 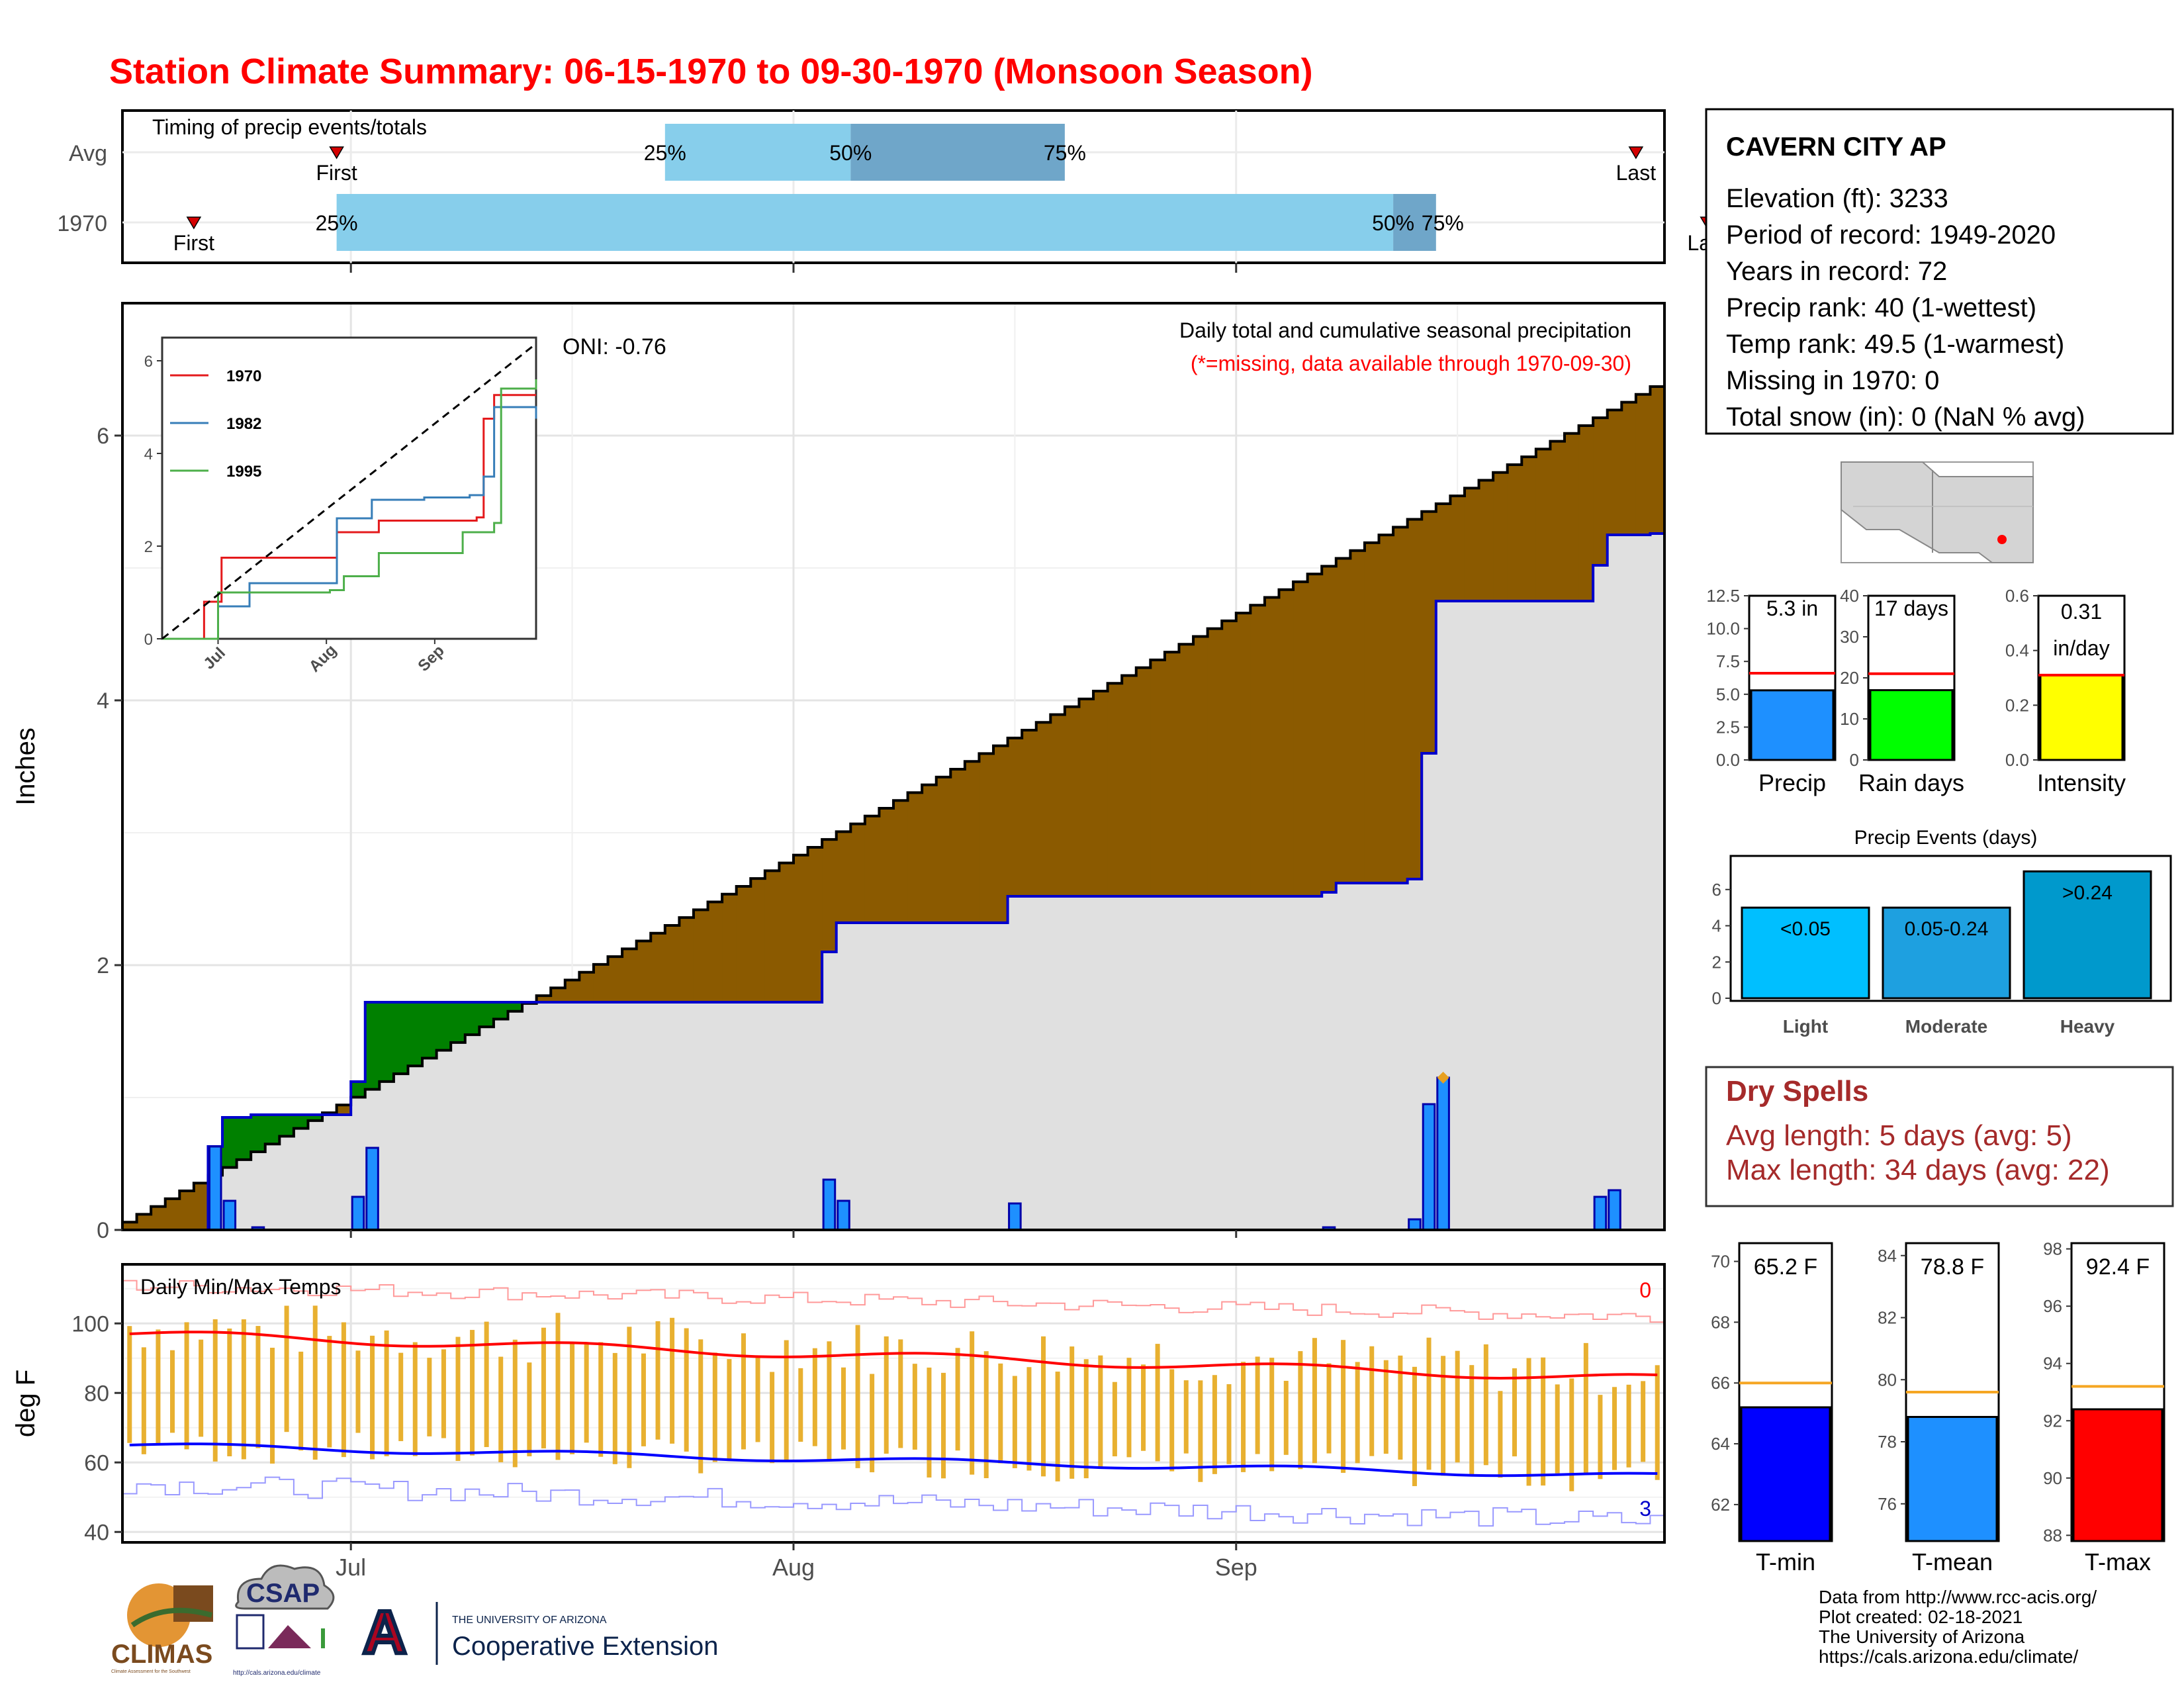 I want to click on temp-summary-y-tick-0-1: 64, so click(x=1720, y=1444).